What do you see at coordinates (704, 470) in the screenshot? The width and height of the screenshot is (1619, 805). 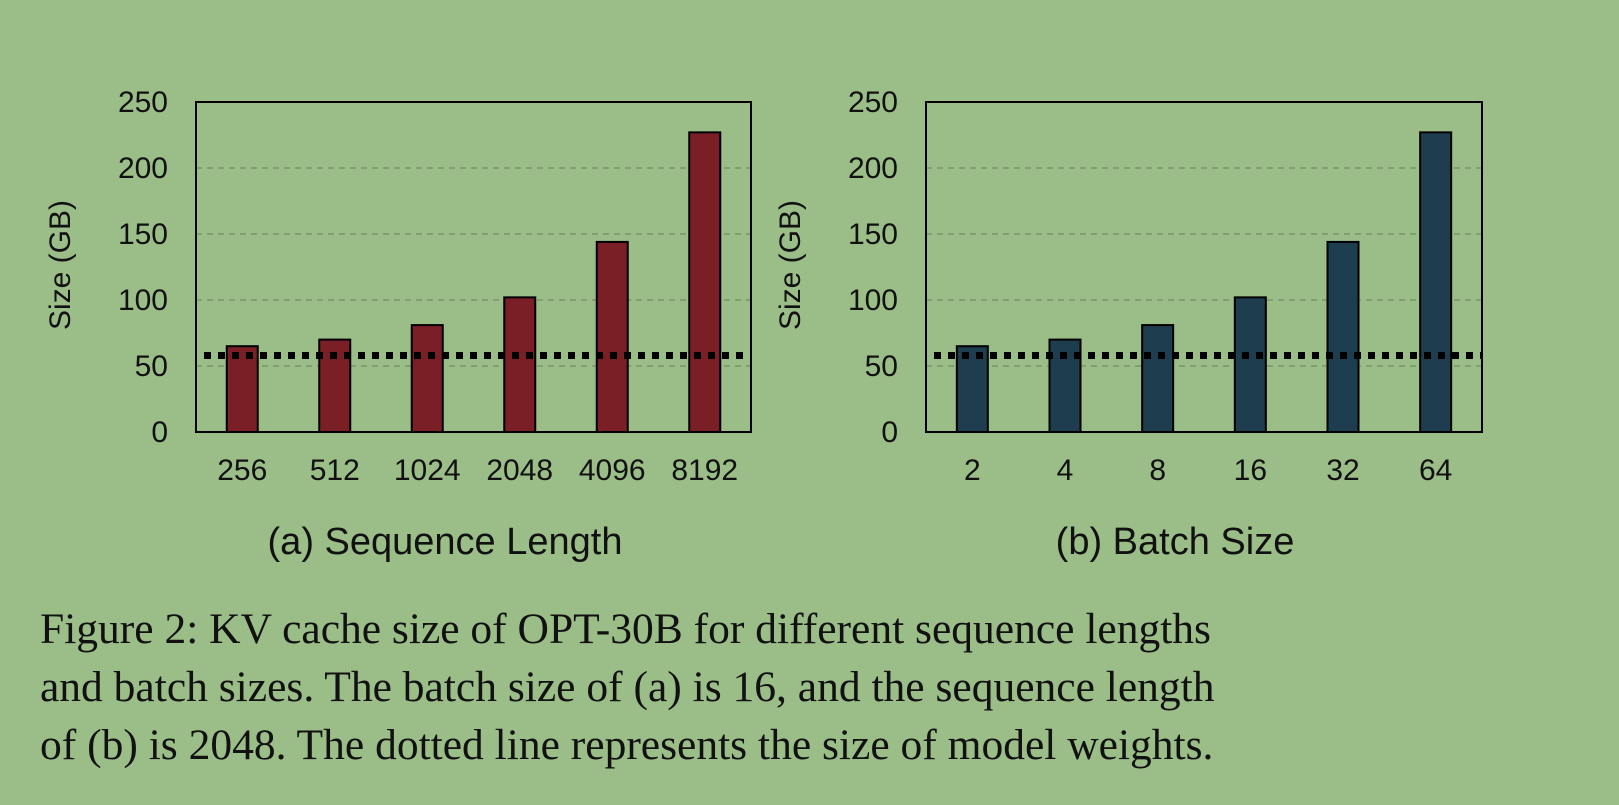 I see `x-tick-label: 8192` at bounding box center [704, 470].